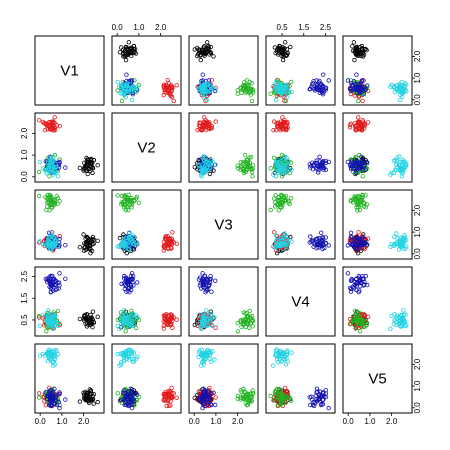 Image resolution: width=450 pixels, height=450 pixels. What do you see at coordinates (24, 320) in the screenshot?
I see `y-tick-label: 0.5` at bounding box center [24, 320].